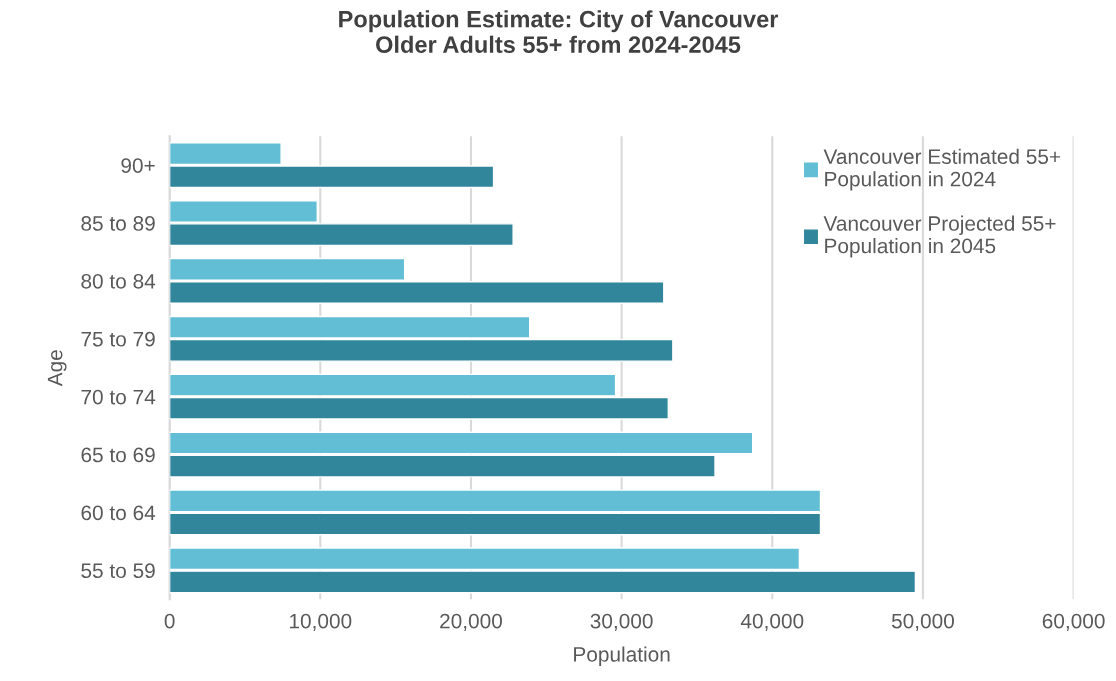 This screenshot has height=681, width=1116. Describe the element at coordinates (939, 236) in the screenshot. I see `legend-label: Vancouver Projected 55+ Population in 2045` at that location.